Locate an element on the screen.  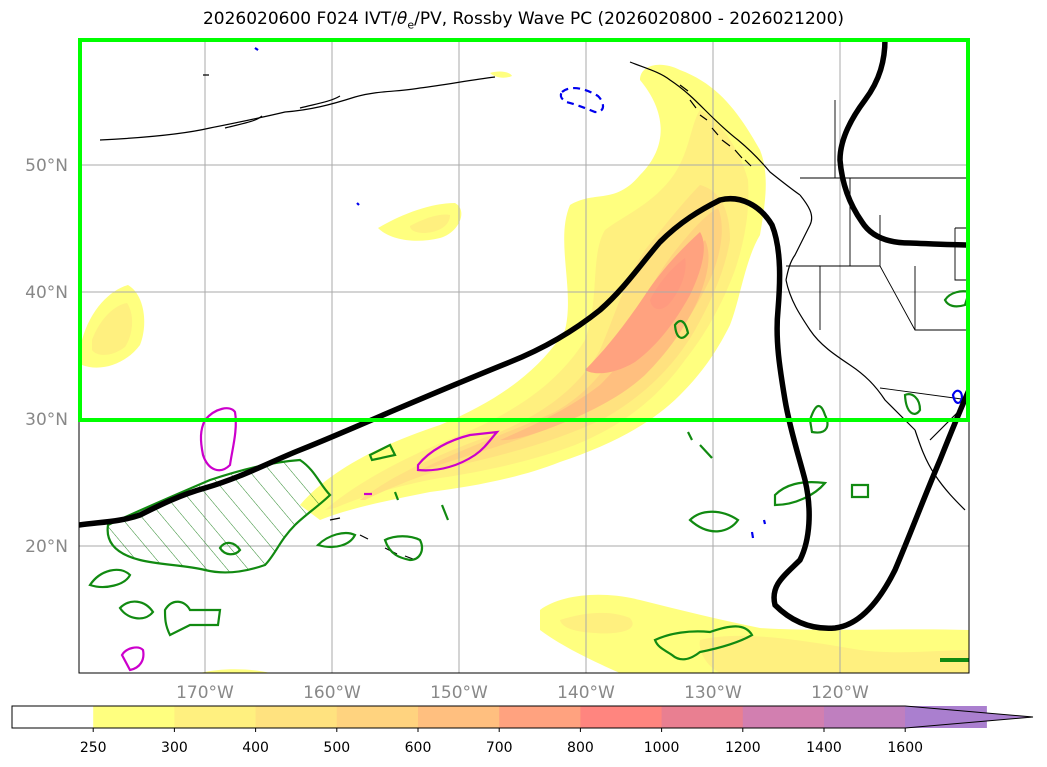
lon-label-120w: 120°W is located at coordinates (840, 693).